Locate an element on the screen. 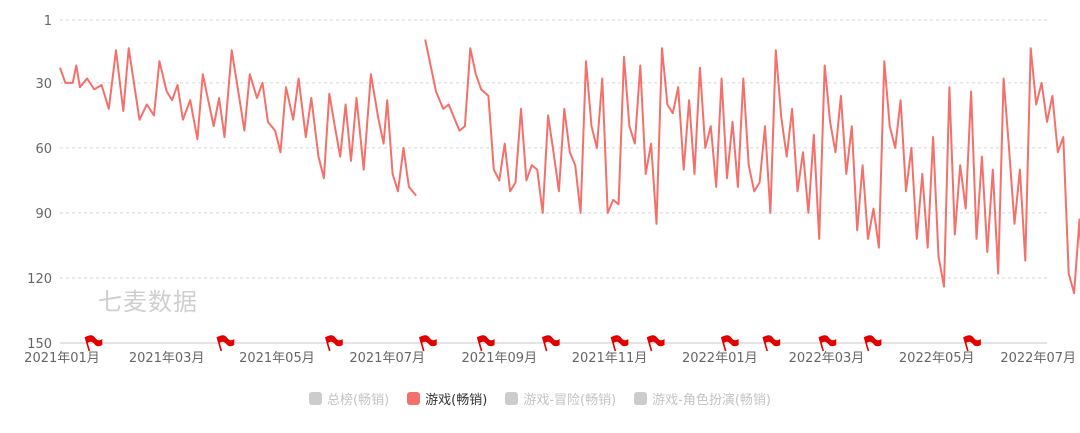  legend-item: 总榜(畅销) is located at coordinates (349, 398).